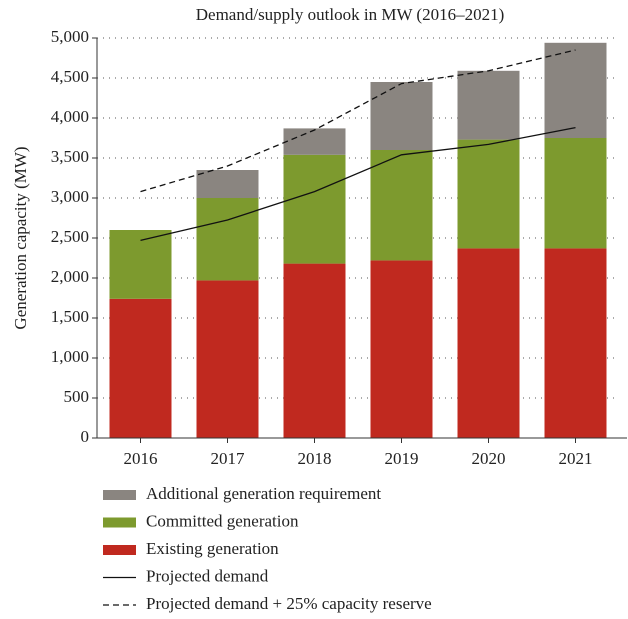 The height and width of the screenshot is (619, 628). I want to click on legend-label: Projected demand, so click(207, 575).